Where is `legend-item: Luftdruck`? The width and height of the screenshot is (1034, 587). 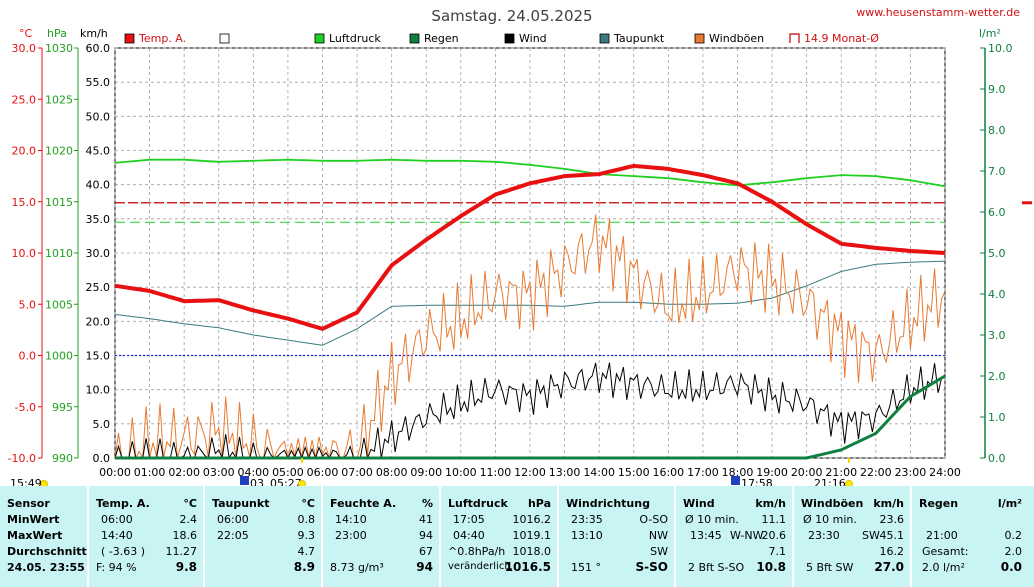 legend-item: Luftdruck is located at coordinates (347, 38).